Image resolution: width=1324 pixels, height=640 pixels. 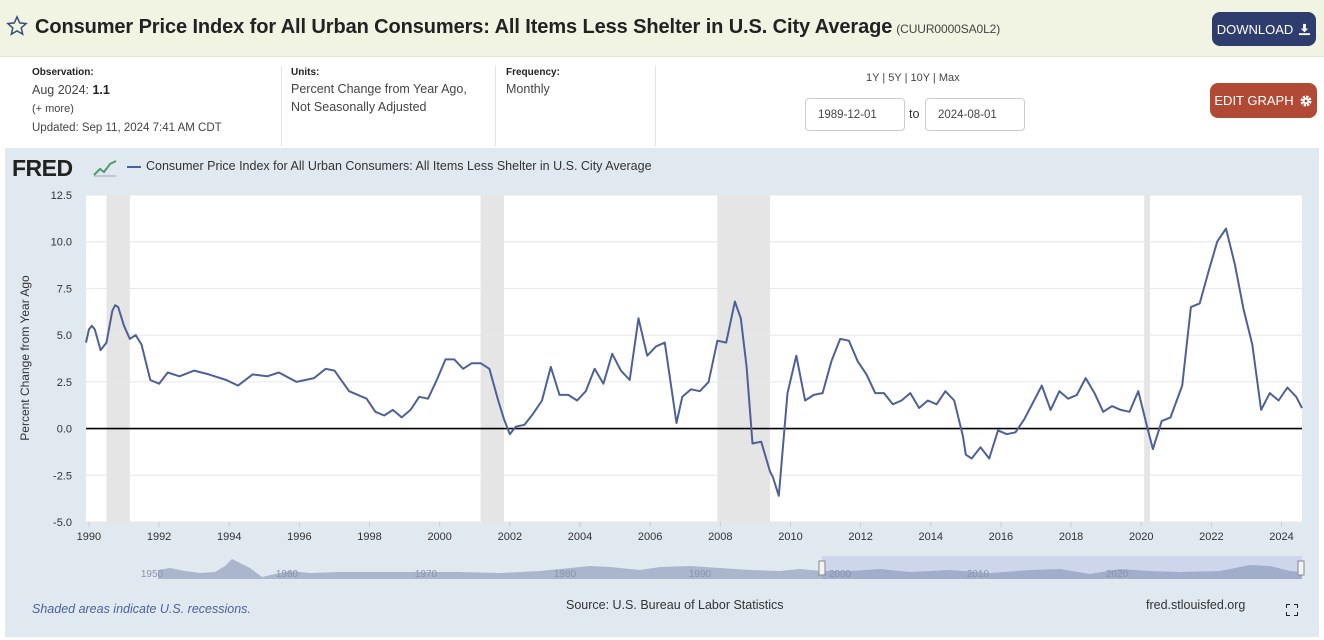 What do you see at coordinates (528, 89) in the screenshot?
I see `frequency-value: Monthly` at bounding box center [528, 89].